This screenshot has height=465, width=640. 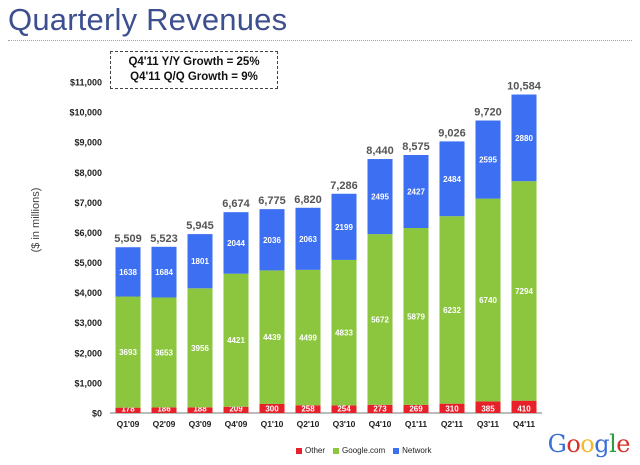 I want to click on legend-item-network: Network, so click(x=412, y=450).